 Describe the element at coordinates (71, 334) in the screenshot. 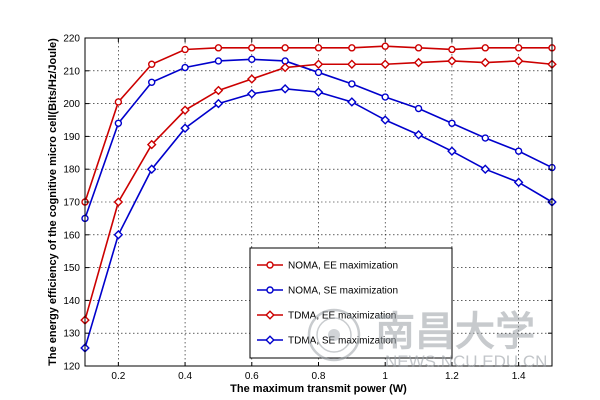

I see `y-tick-label: 130` at that location.